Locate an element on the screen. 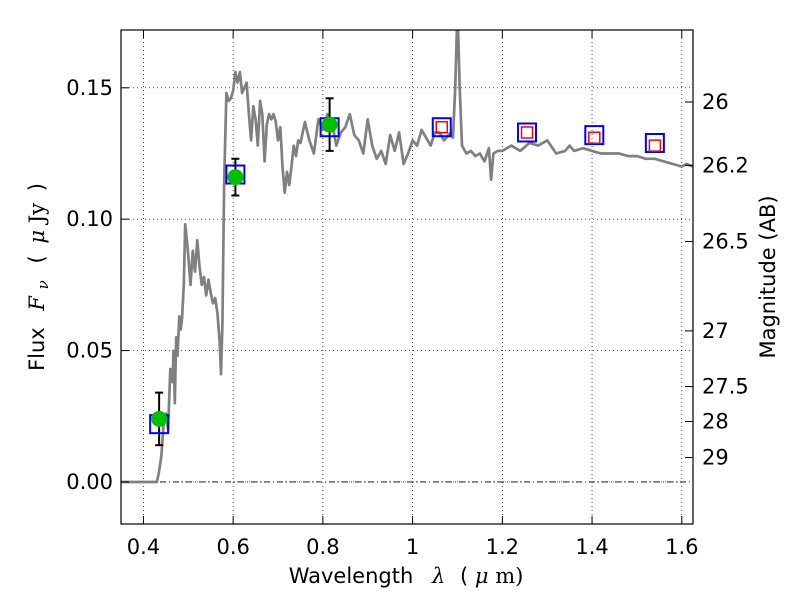 This screenshot has height=600, width=800. x-tick-label: 0.6 is located at coordinates (232, 547).